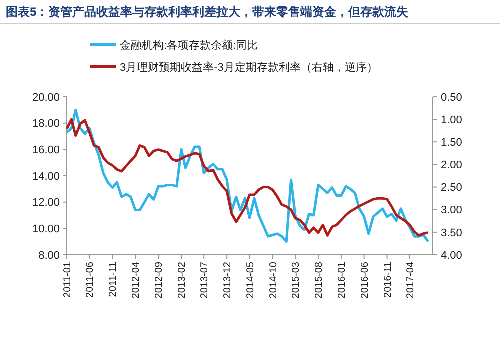 The image size is (500, 340). What do you see at coordinates (296, 280) in the screenshot?
I see `x-tick-label: 2015-03` at bounding box center [296, 280].